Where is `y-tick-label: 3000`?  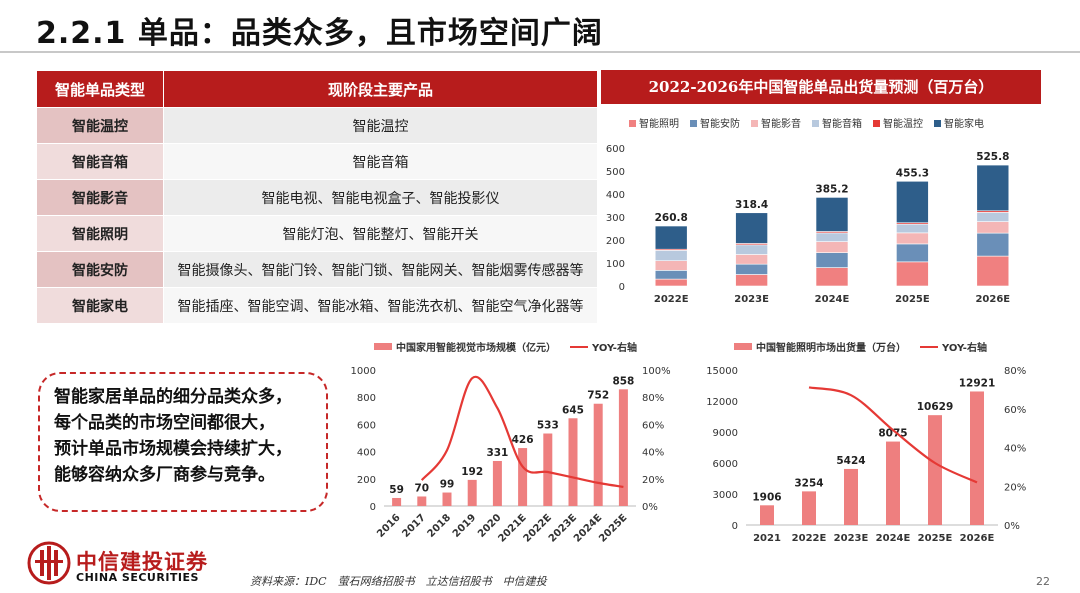
y-tick-label: 3000 is located at coordinates (725, 495).